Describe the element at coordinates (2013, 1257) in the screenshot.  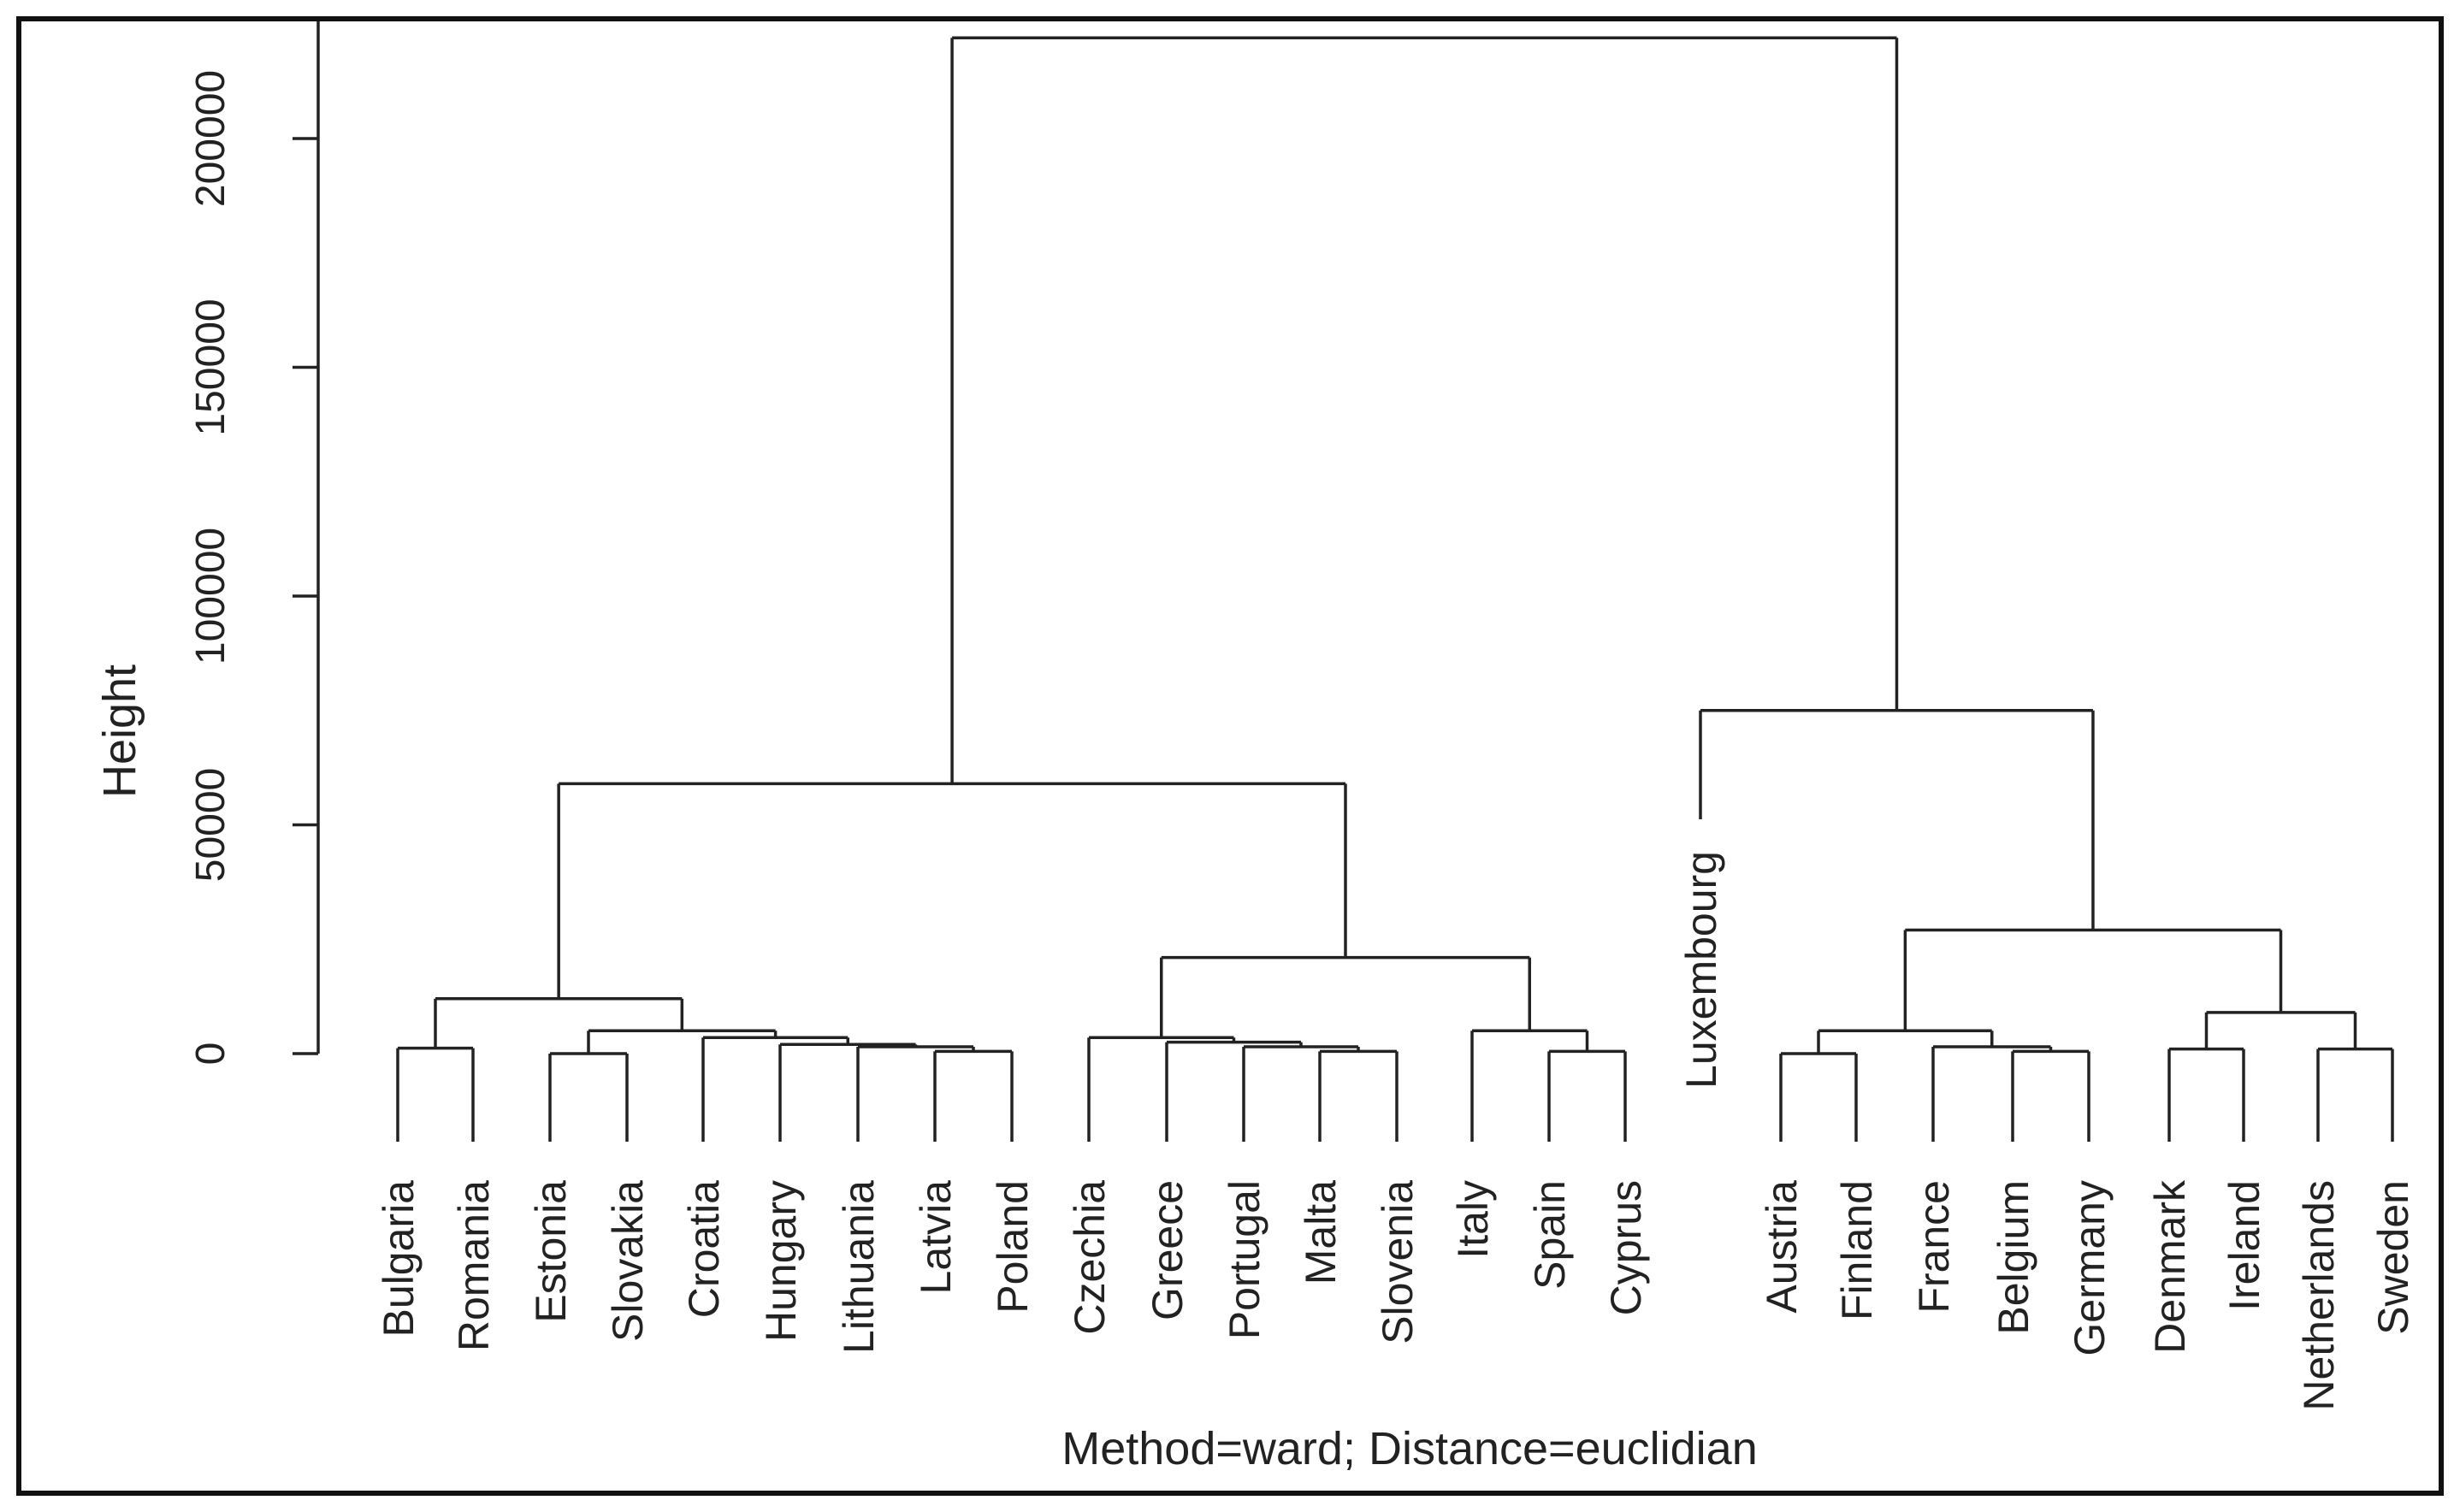
I see `leaf-label-belgium: Belgium` at that location.